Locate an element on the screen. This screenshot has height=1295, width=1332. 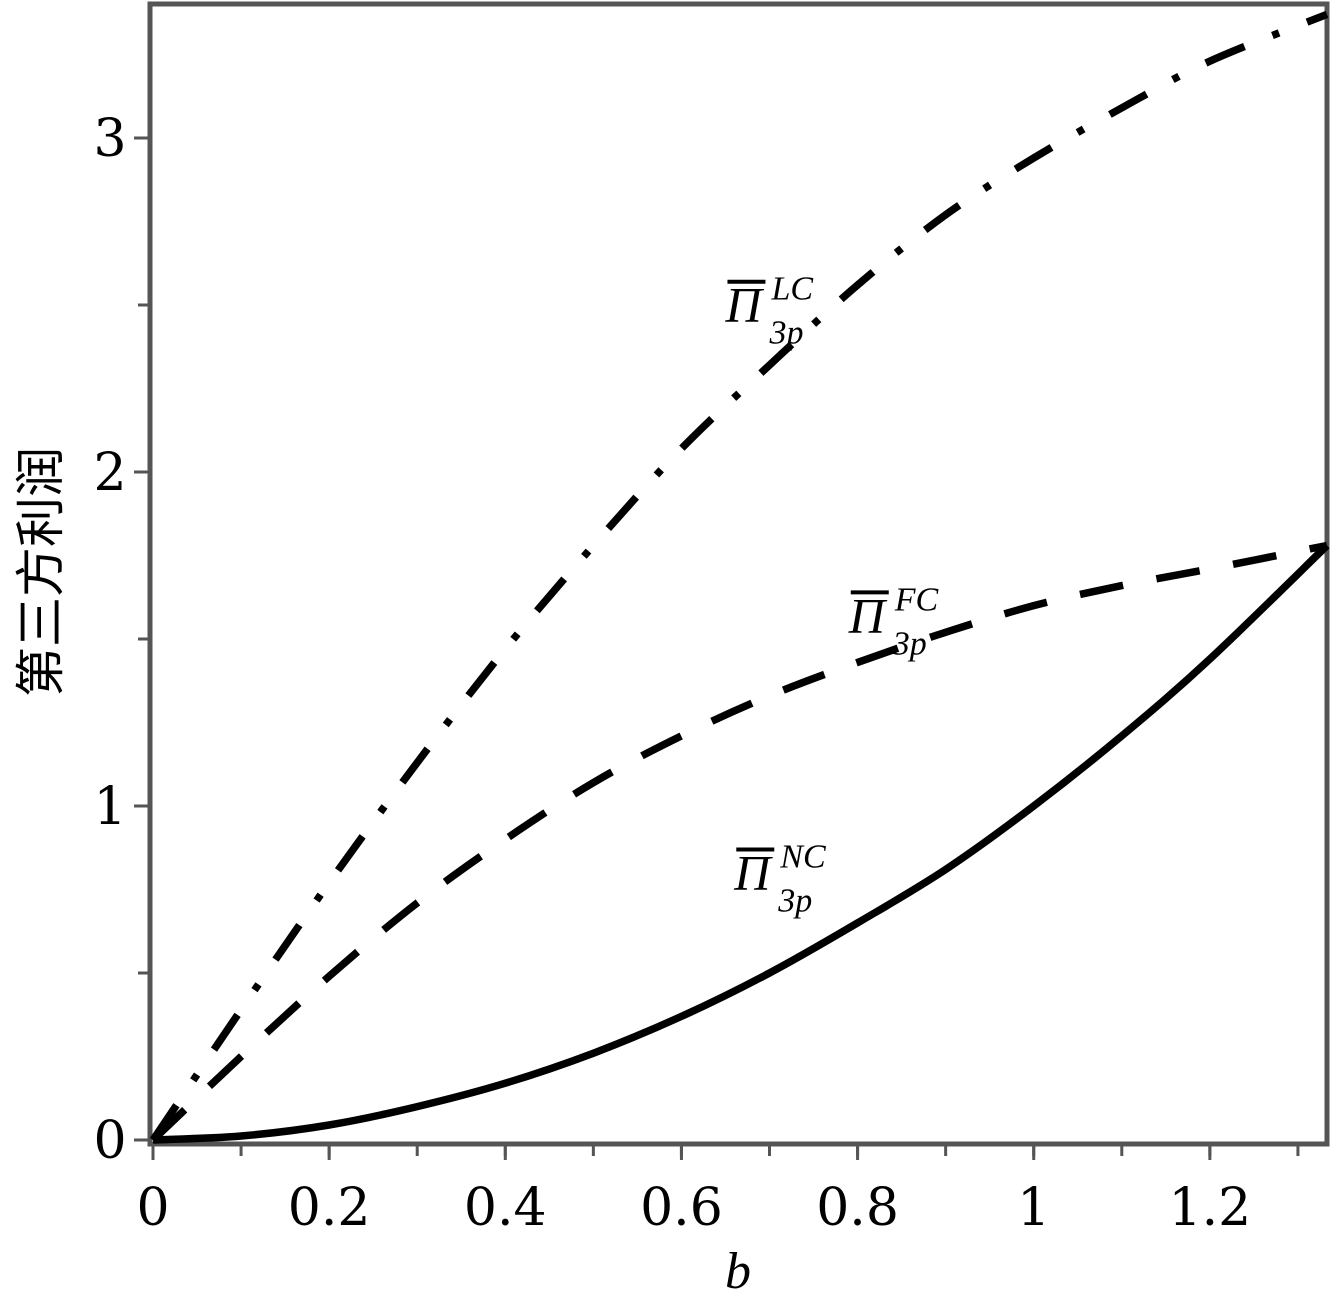
x-tick-label: 0.2 is located at coordinates (329, 1208).